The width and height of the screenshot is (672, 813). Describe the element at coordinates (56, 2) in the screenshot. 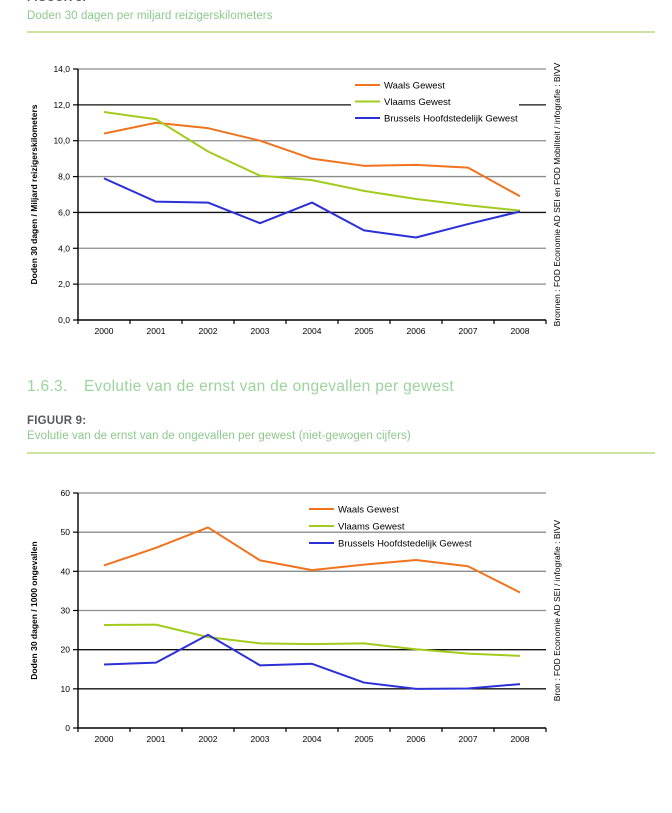

I see `figure8-label: FIGUUR 8:` at that location.